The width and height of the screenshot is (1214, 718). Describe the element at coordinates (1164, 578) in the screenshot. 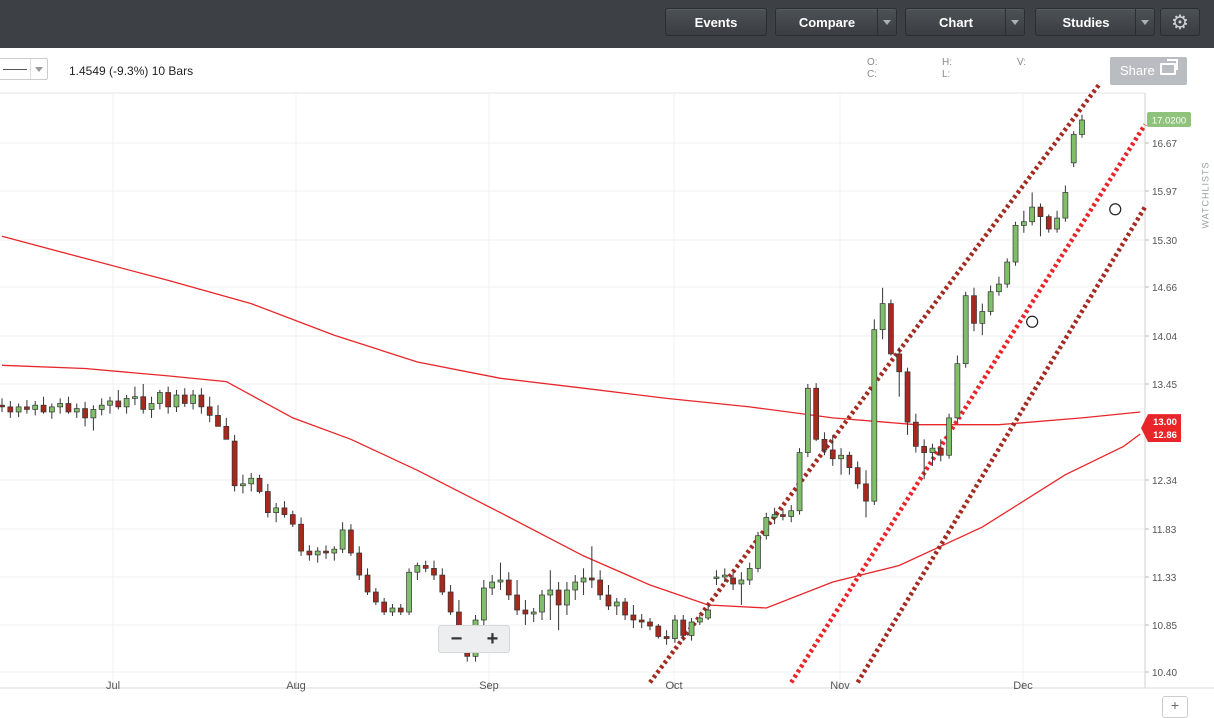

I see `y-tick-label: 11.33` at that location.